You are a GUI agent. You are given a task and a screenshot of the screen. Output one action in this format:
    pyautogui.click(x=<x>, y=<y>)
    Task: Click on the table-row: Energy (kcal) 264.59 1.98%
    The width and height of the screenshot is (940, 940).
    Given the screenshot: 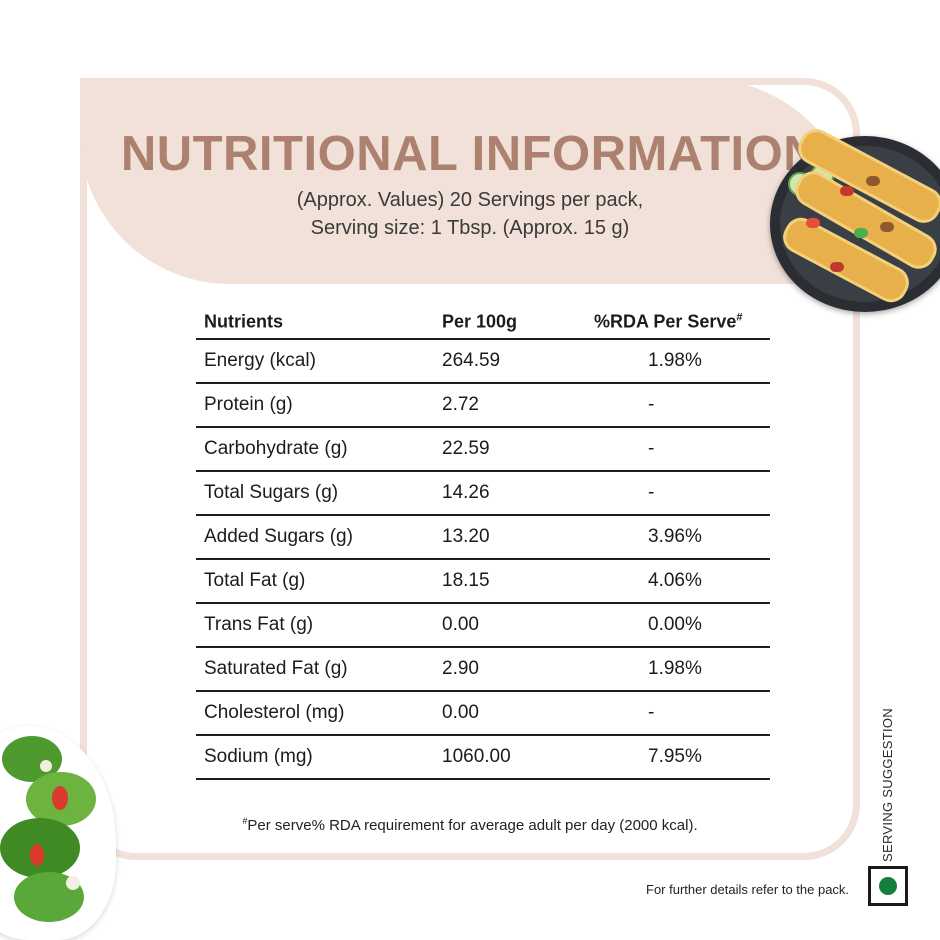 What is the action you would take?
    pyautogui.click(x=483, y=362)
    